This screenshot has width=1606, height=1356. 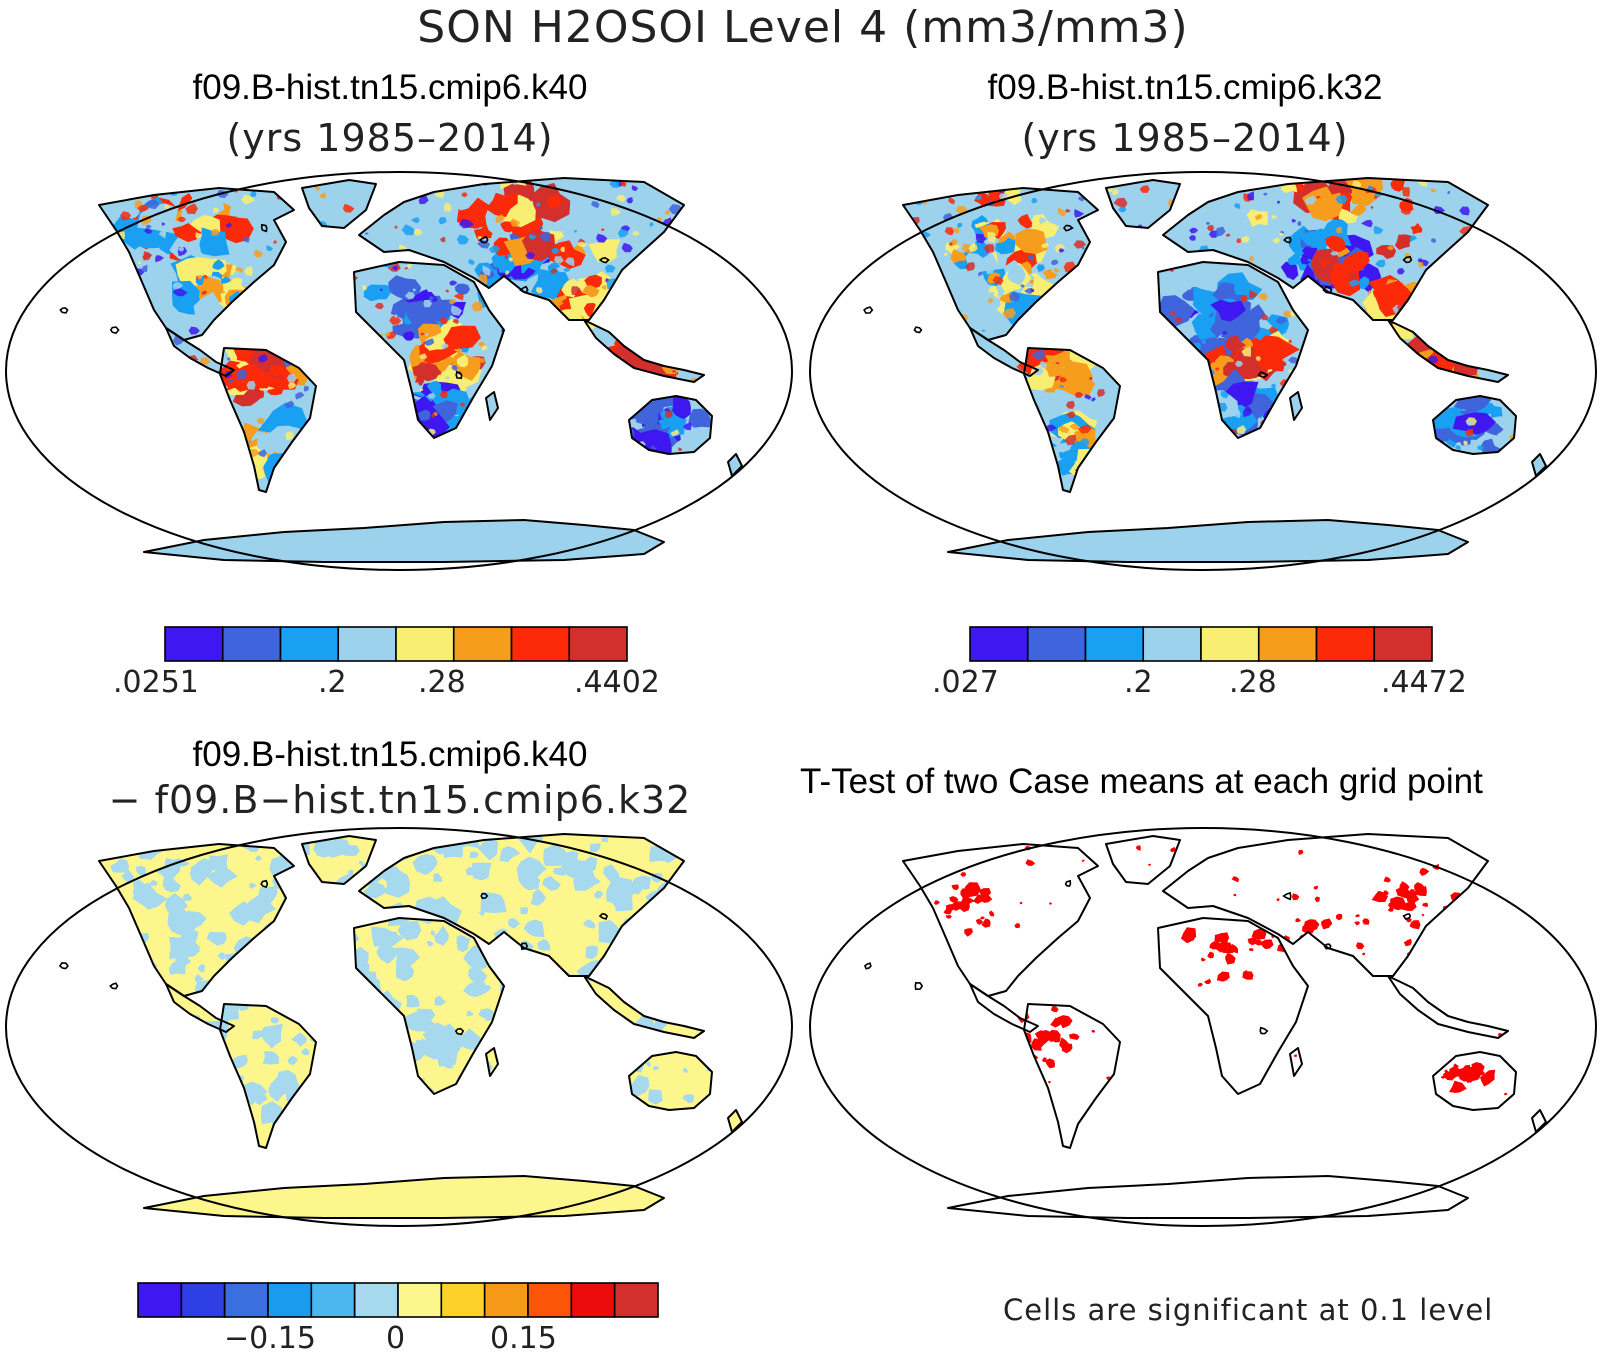 What do you see at coordinates (1325, 905) in the screenshot?
I see `coastline-eurasia` at bounding box center [1325, 905].